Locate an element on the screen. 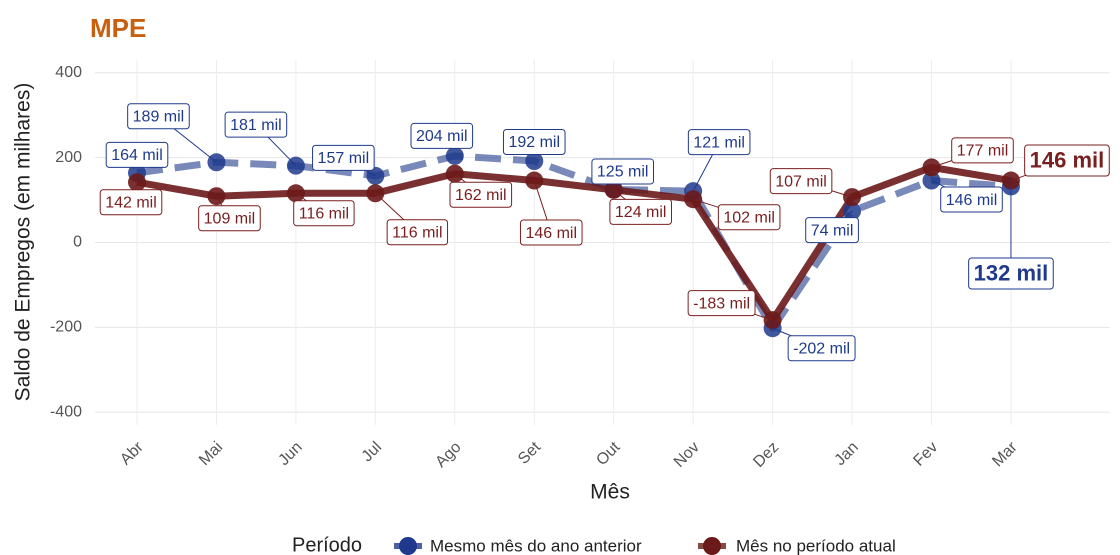 Image resolution: width=1120 pixels, height=555 pixels. value-label: 121 mil is located at coordinates (719, 142).